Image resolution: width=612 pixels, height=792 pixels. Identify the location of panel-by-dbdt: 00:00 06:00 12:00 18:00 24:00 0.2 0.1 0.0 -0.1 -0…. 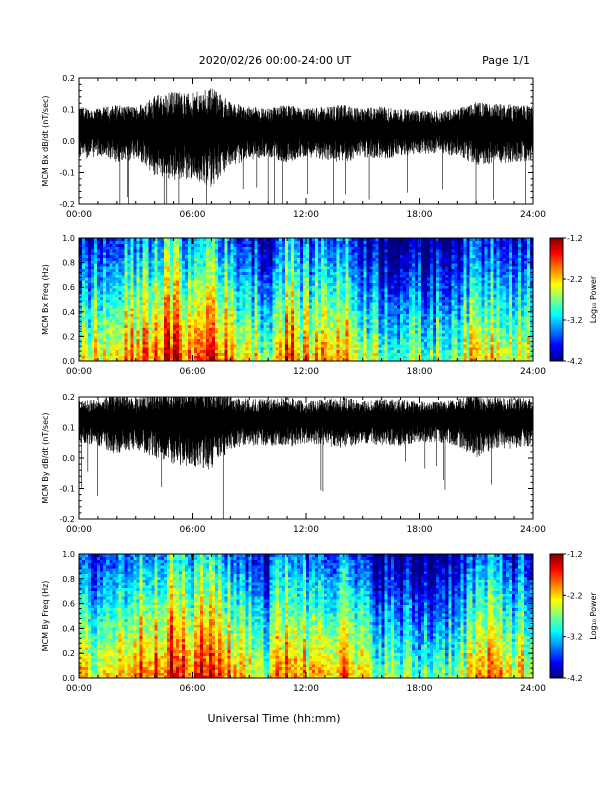
(293, 464).